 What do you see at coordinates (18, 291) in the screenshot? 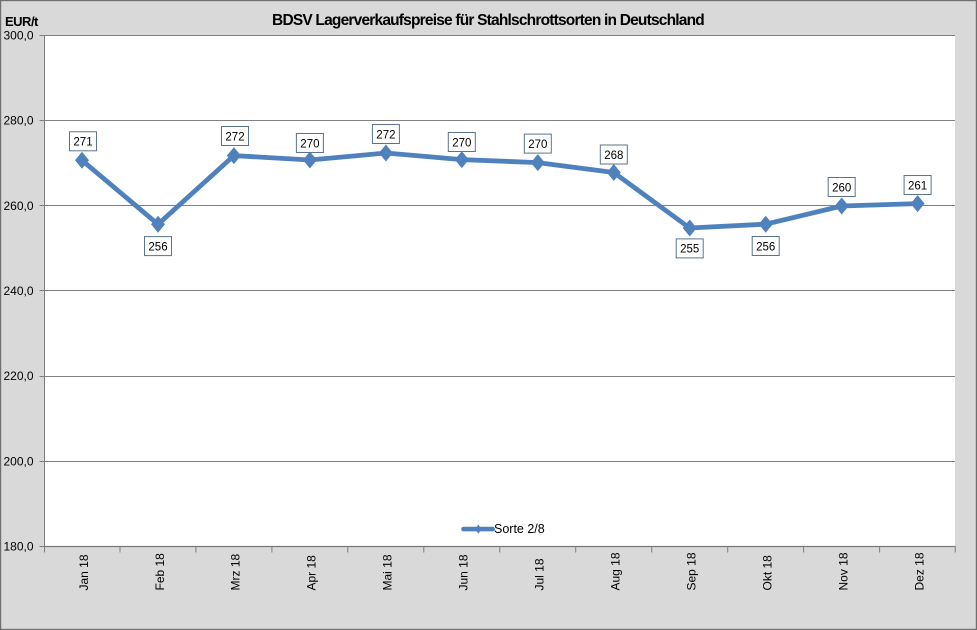
I see `svg-text: 240,0` at bounding box center [18, 291].